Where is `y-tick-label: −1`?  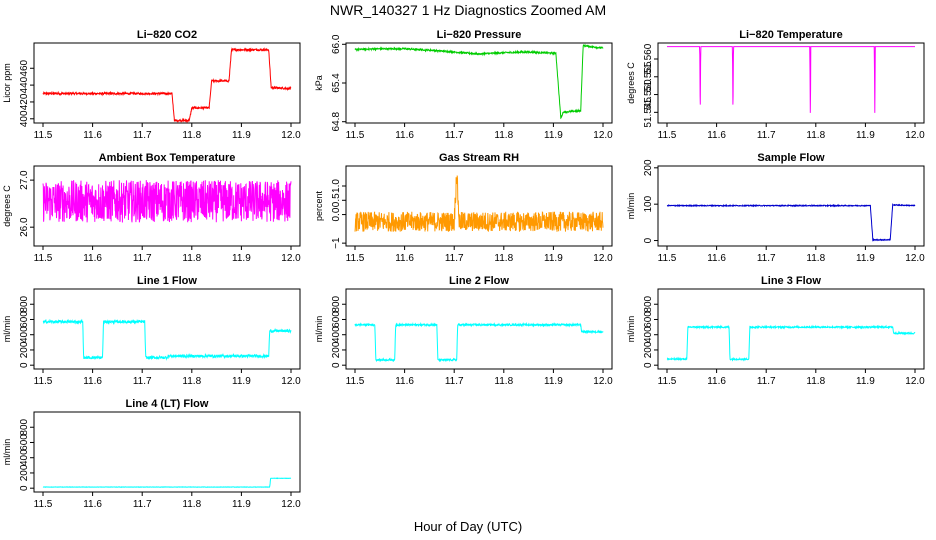
y-tick-label: −1 is located at coordinates (336, 243).